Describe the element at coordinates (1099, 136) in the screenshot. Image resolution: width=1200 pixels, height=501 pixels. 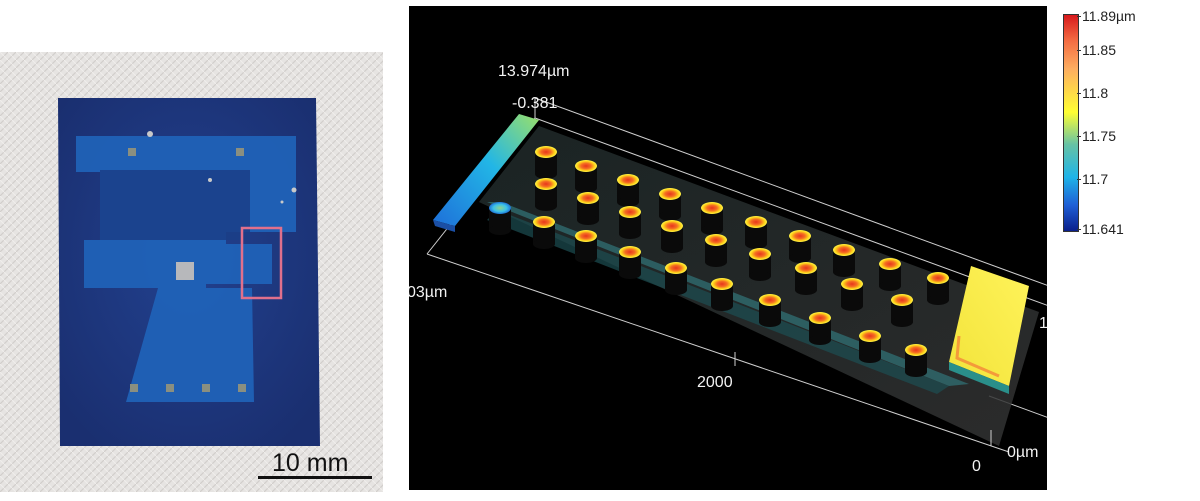
I see `colorbar-label: 11.75` at that location.